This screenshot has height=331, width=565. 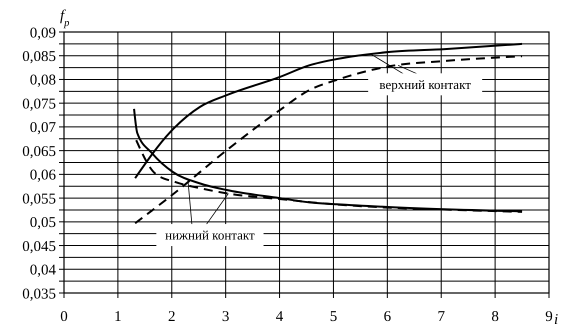 I want to click on y-tick-label: 0,08, so click(x=43, y=80).